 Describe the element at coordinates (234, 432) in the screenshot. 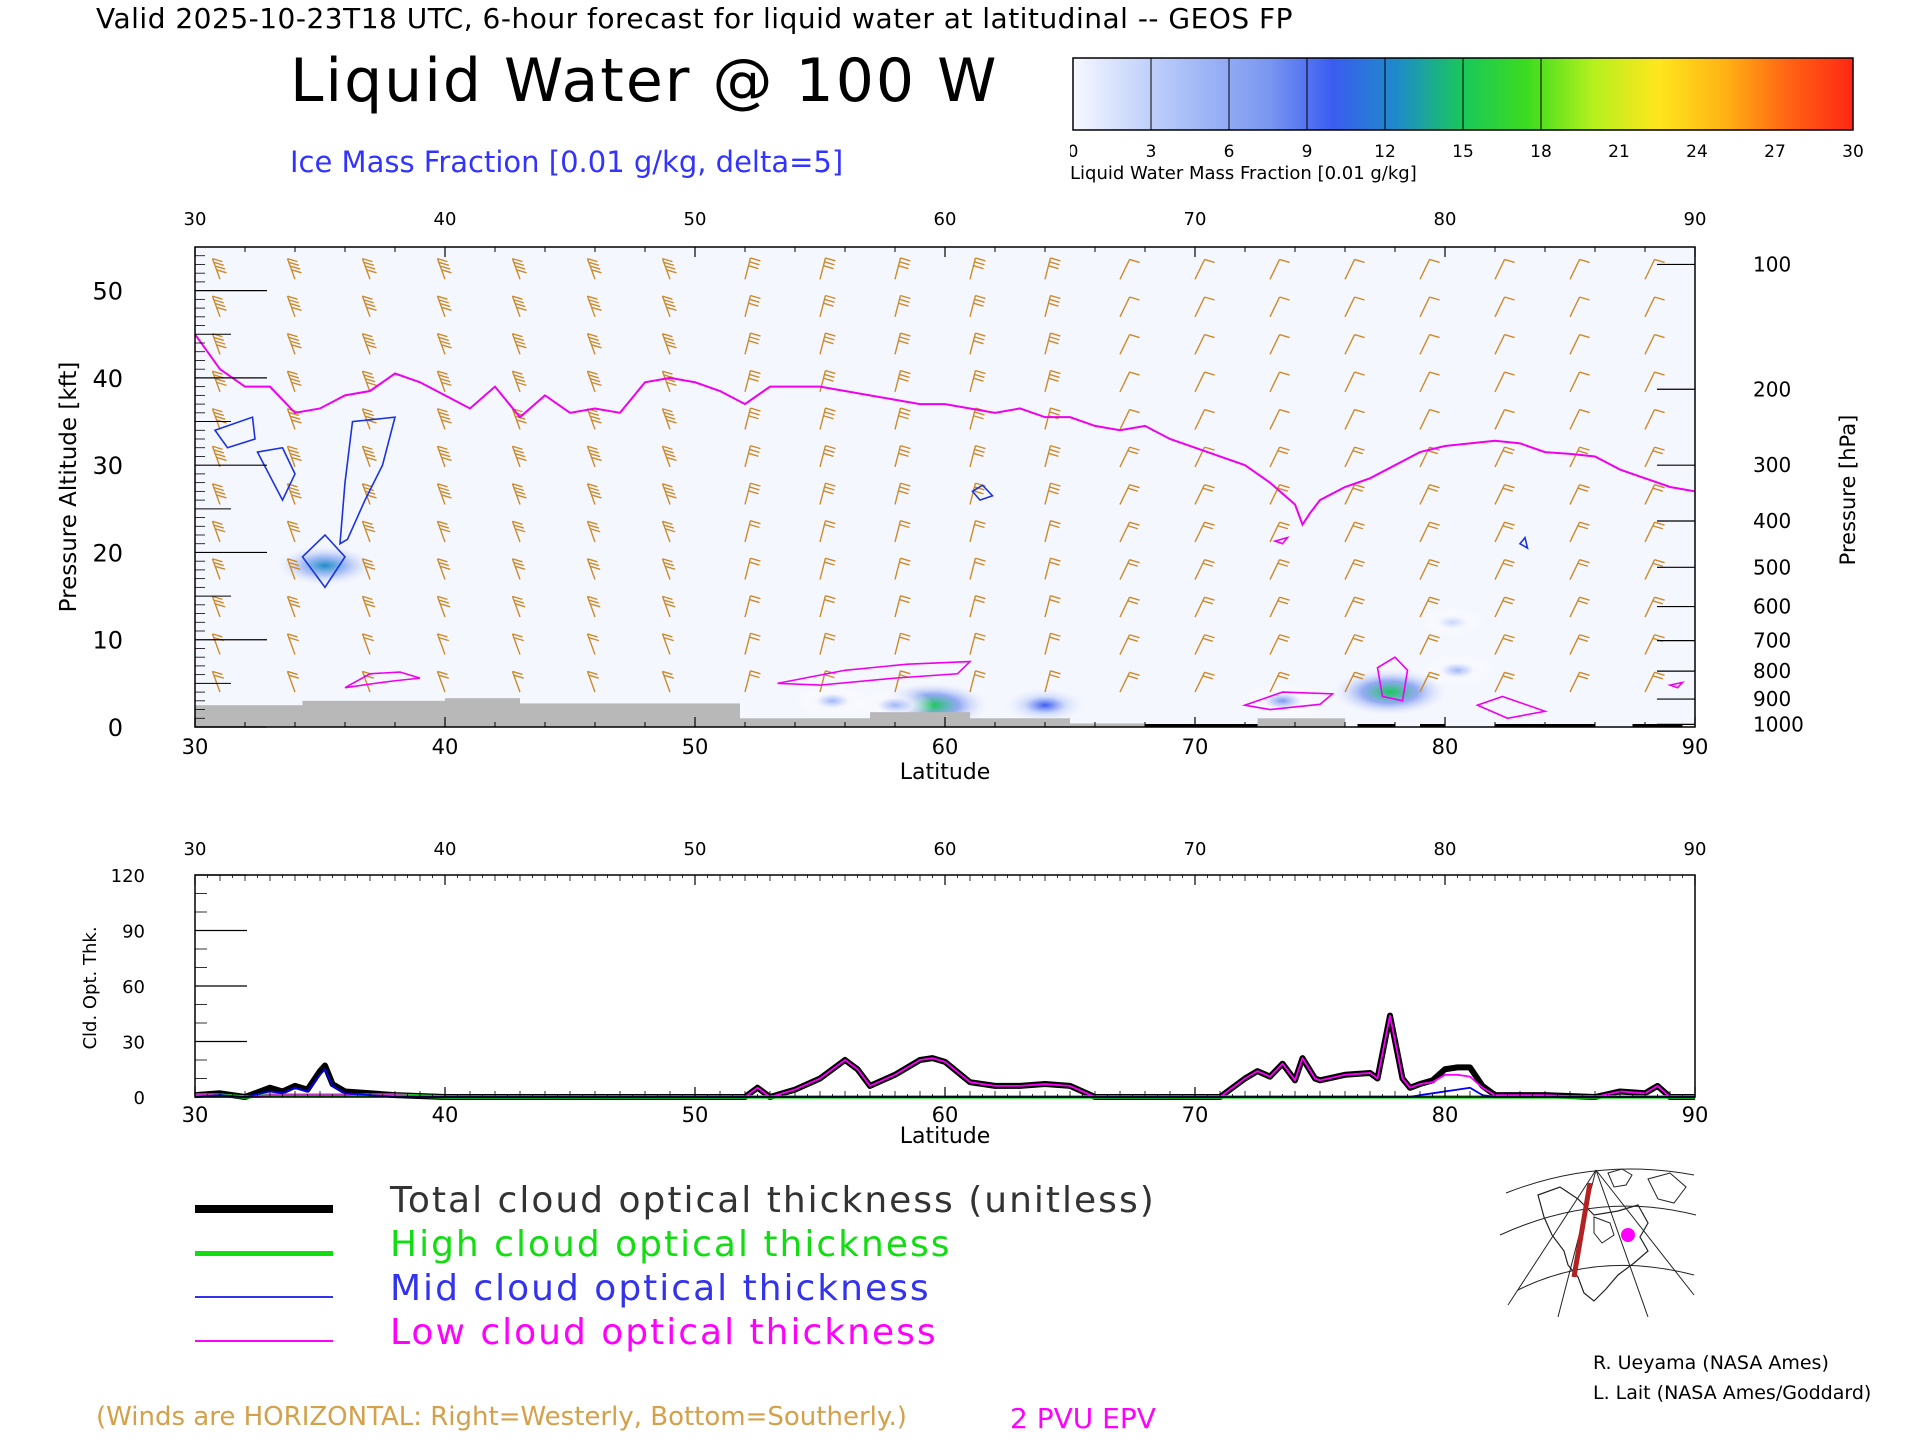

I see `ice-contour` at that location.